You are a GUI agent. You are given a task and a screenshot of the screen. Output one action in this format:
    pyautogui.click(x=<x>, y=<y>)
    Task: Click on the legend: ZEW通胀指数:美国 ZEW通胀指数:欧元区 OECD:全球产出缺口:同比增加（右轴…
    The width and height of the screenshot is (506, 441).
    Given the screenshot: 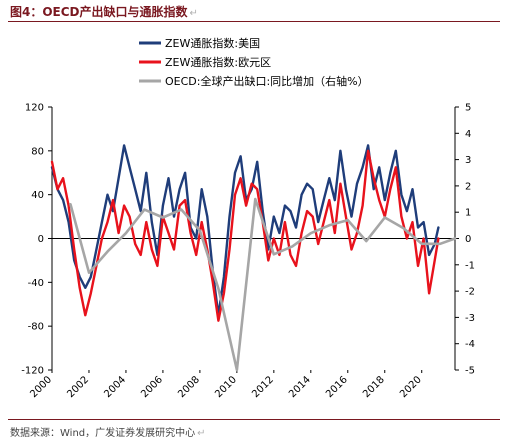 What is the action you would take?
    pyautogui.click(x=254, y=62)
    